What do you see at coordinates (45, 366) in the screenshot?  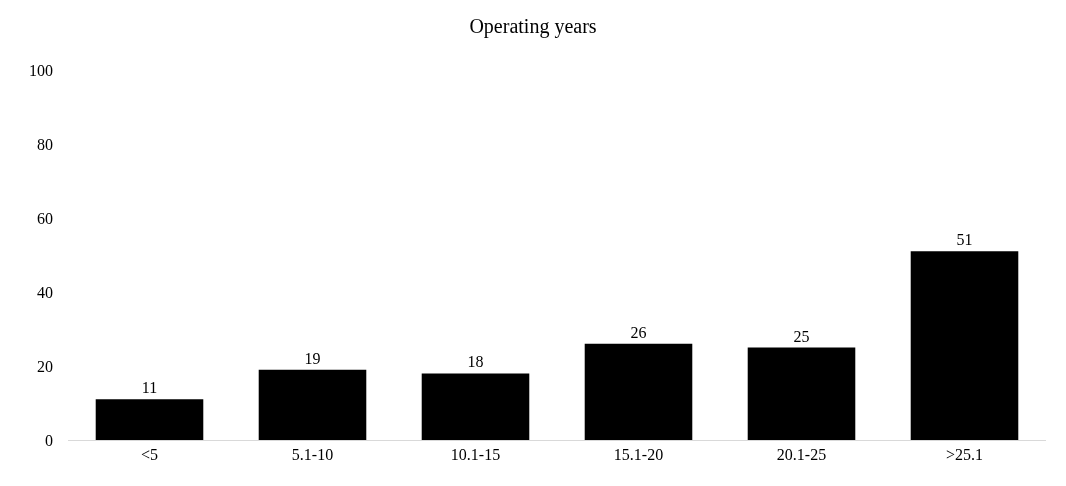 I see `y-tick-label: 20` at bounding box center [45, 366].